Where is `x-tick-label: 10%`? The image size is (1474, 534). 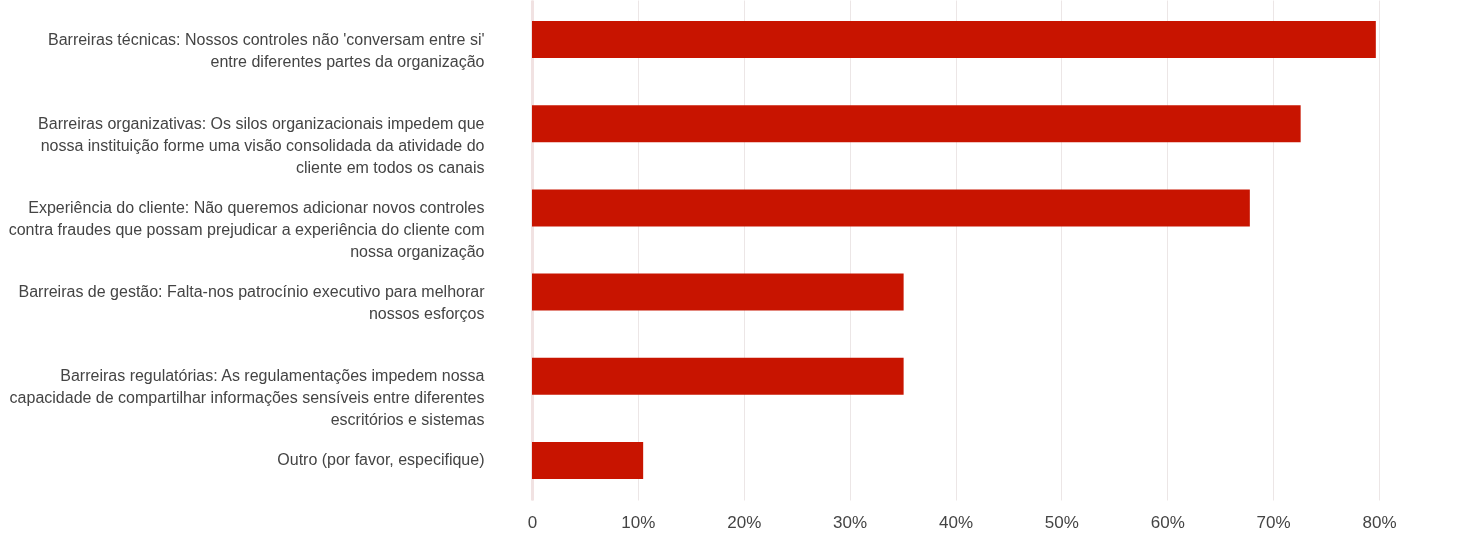
x-tick-label: 10% is located at coordinates (638, 522).